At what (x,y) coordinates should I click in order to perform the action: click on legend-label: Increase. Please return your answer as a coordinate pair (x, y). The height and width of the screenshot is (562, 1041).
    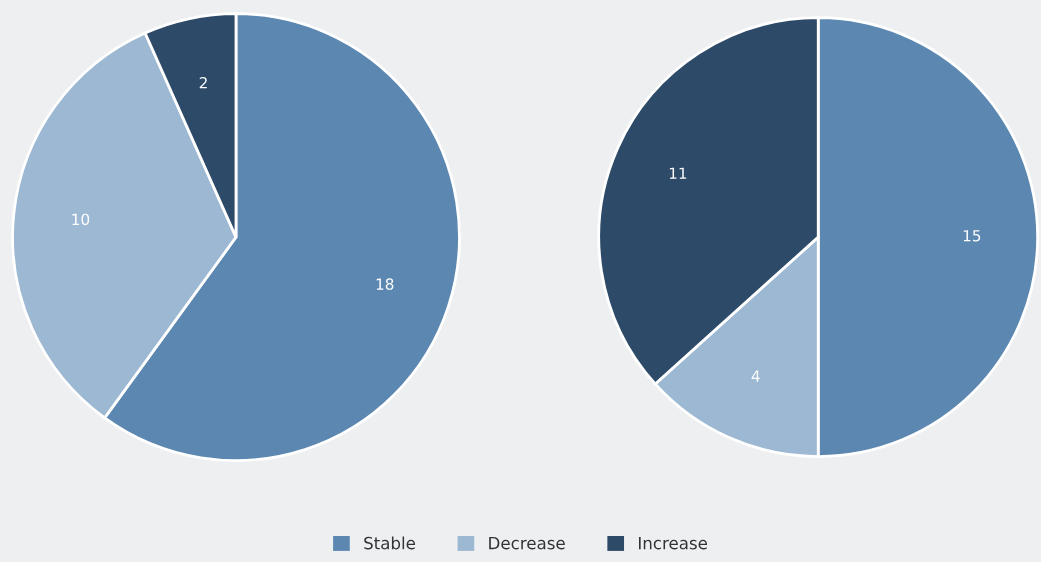
    Looking at the image, I should click on (673, 543).